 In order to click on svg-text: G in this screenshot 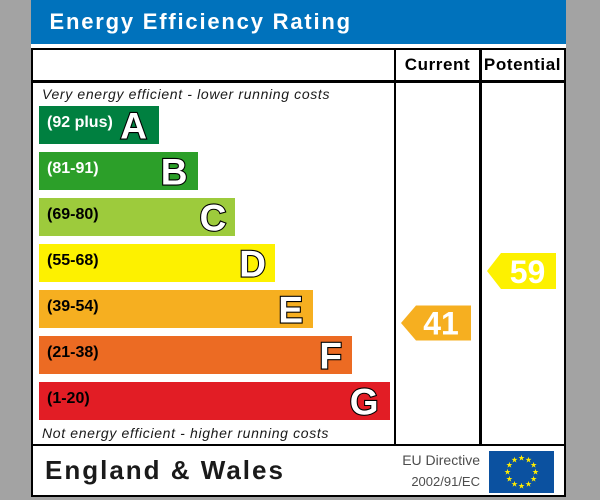, I will do `click(364, 401)`.